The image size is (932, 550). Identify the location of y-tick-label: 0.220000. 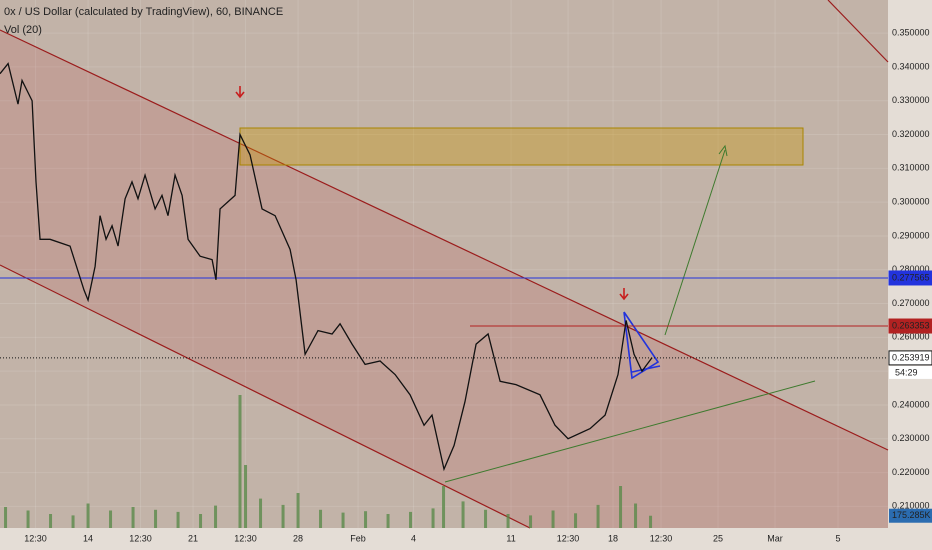
(911, 472).